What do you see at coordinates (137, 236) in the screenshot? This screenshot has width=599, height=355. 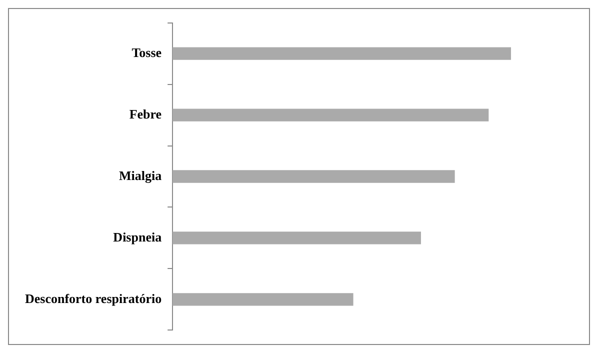 I see `y-tick-label: Dispneia` at bounding box center [137, 236].